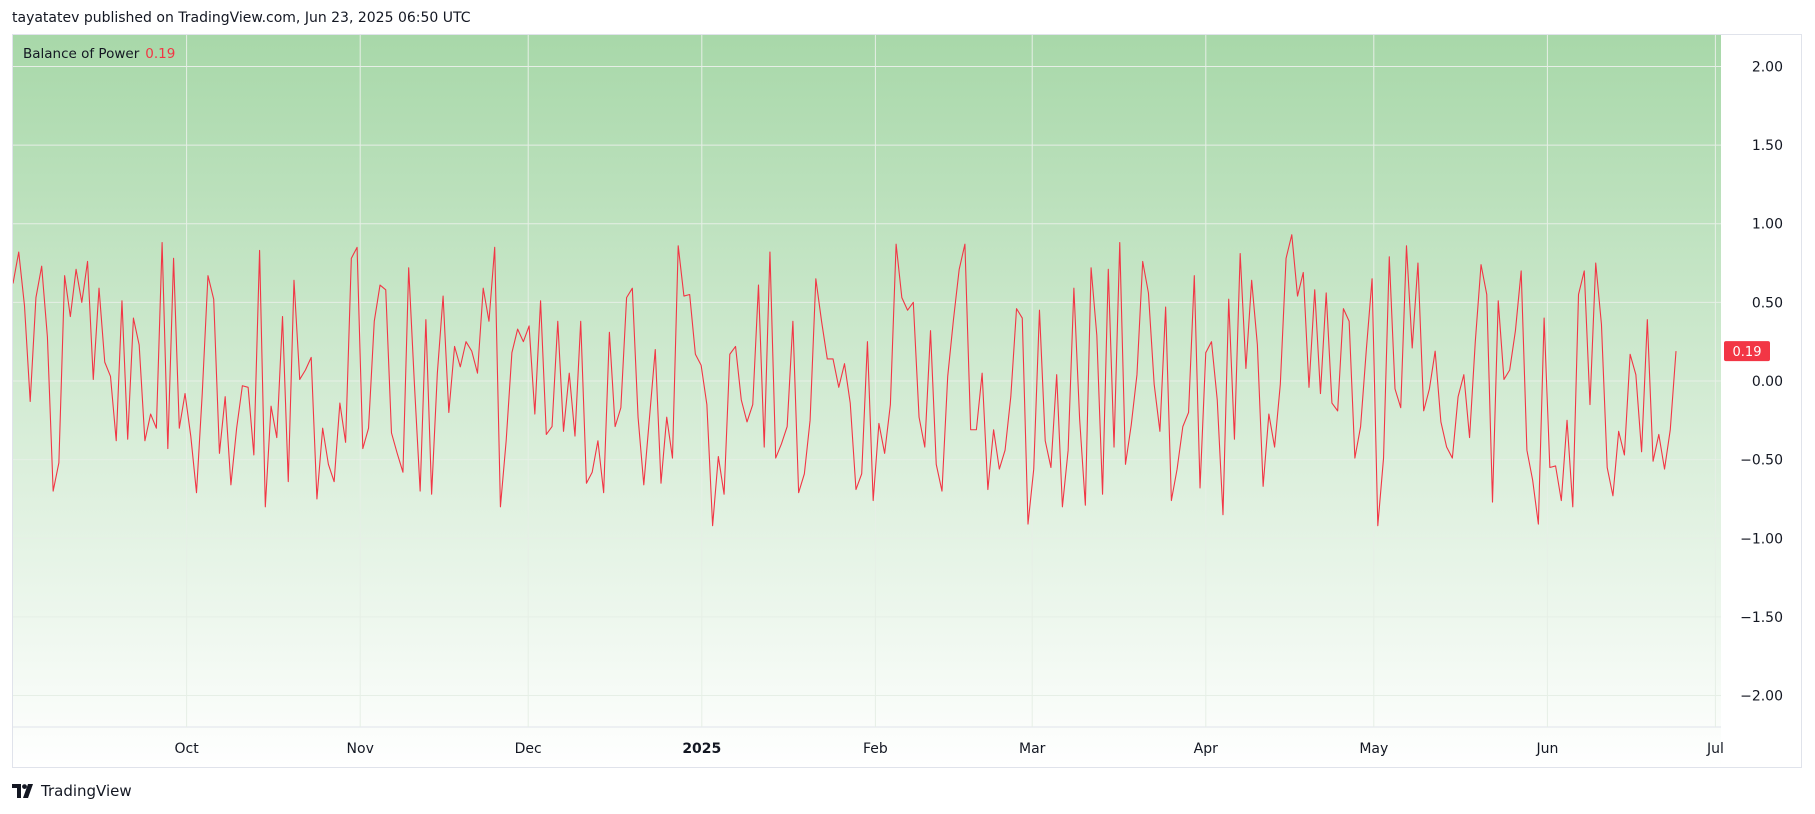 This screenshot has width=1815, height=814. I want to click on tradingview-brand-label: TradingView, so click(86, 791).